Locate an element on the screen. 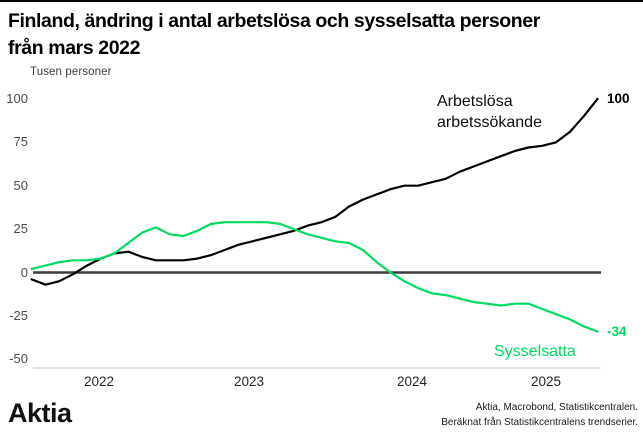  series-label-unemployed: Arbetslösa arbetssökande is located at coordinates (489, 112).